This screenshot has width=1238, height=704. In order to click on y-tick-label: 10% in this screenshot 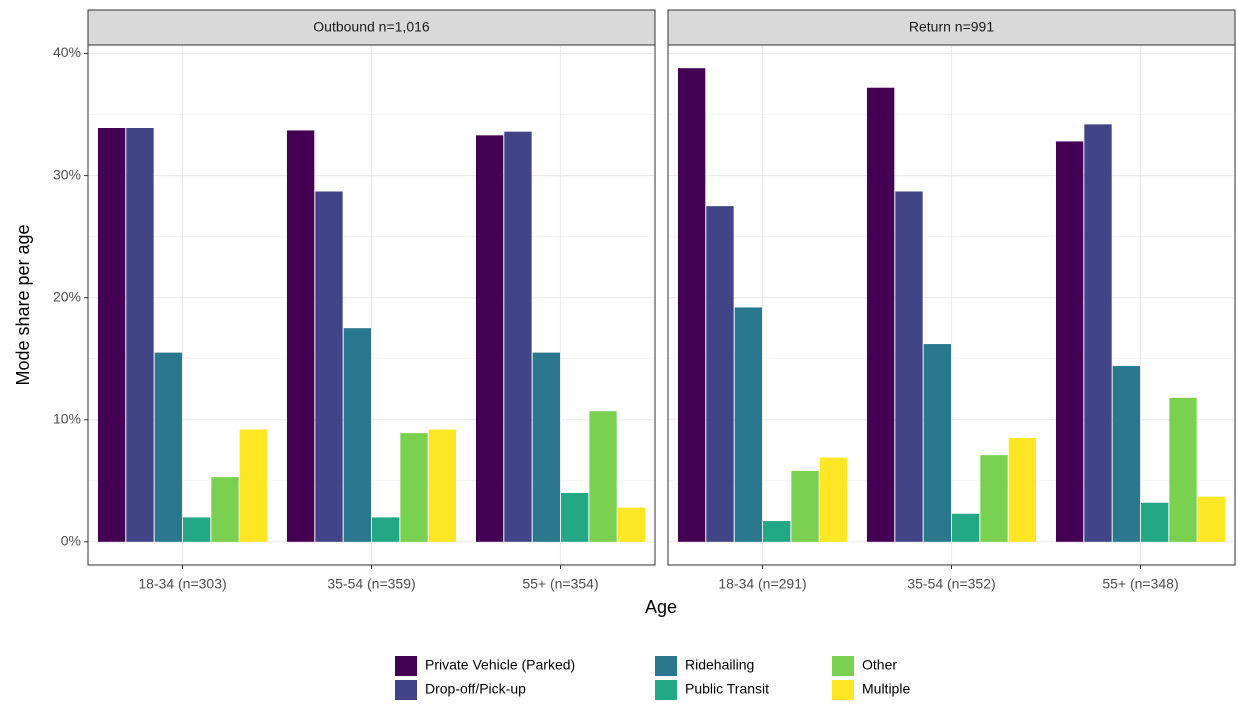, I will do `click(67, 418)`.